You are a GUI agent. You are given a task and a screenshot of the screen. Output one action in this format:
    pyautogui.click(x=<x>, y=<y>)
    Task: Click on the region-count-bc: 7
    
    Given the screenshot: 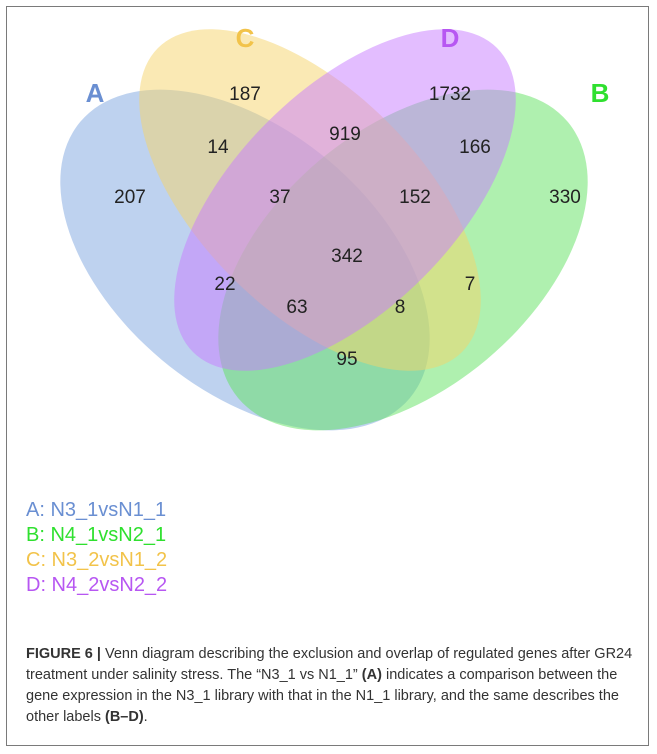 What is the action you would take?
    pyautogui.click(x=470, y=284)
    